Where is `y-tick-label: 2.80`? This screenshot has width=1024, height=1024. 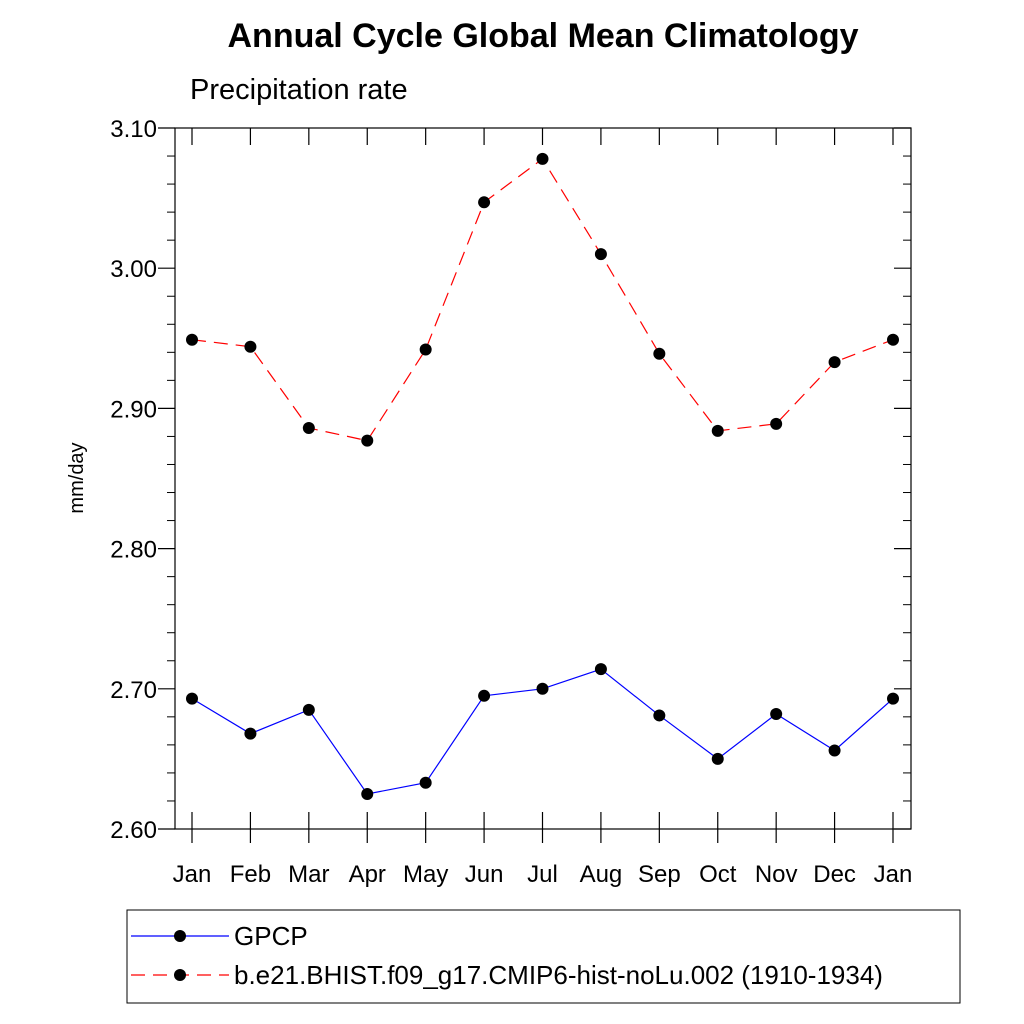
y-tick-label: 2.80 is located at coordinates (133, 550).